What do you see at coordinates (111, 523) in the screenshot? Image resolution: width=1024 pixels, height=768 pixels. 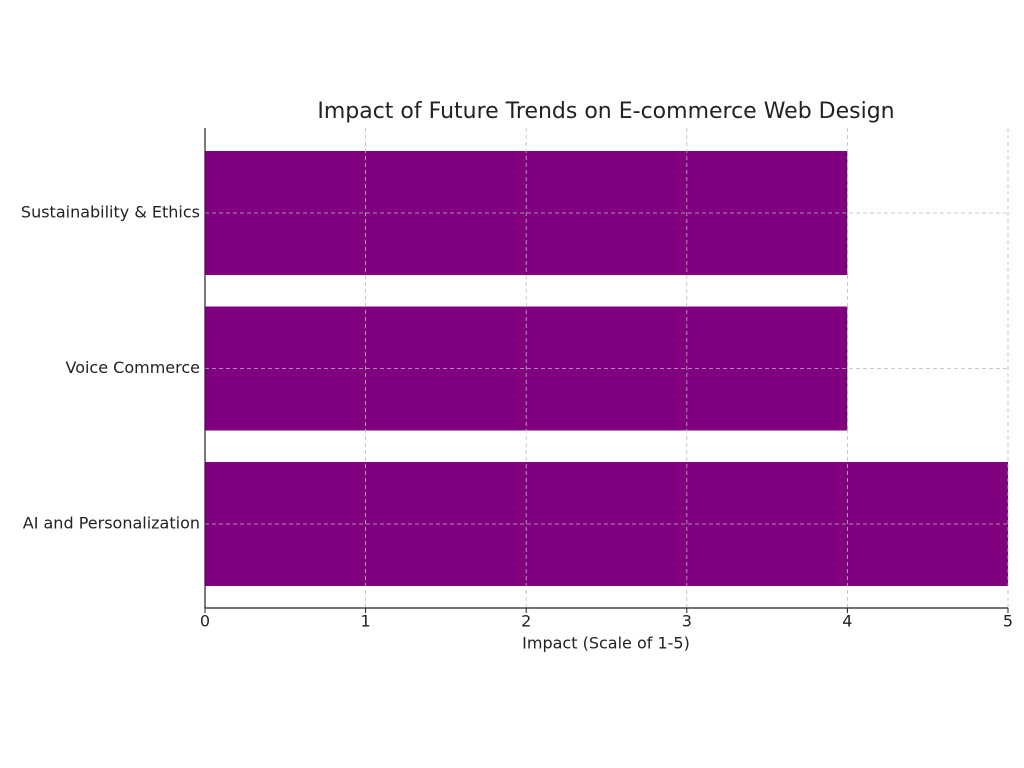 I see `y-tick-label: AI and Personalization` at bounding box center [111, 523].